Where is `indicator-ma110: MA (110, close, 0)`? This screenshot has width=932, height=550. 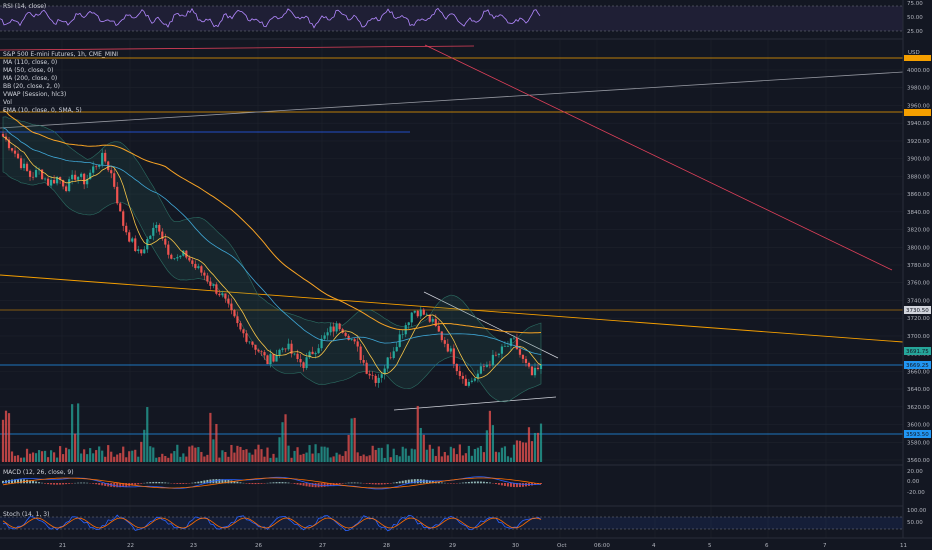 indicator-ma110: MA (110, close, 0) is located at coordinates (30, 62).